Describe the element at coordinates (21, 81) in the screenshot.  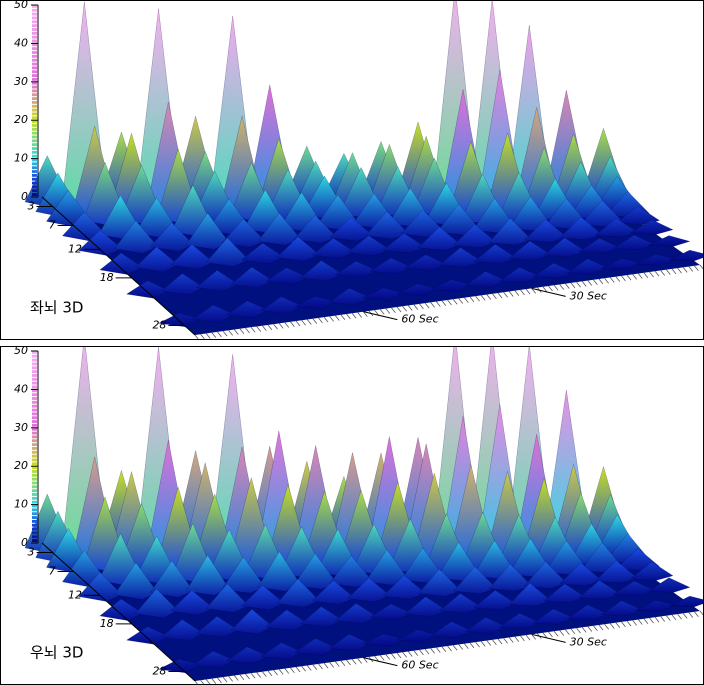
I see `z-tick-label: 30` at that location.